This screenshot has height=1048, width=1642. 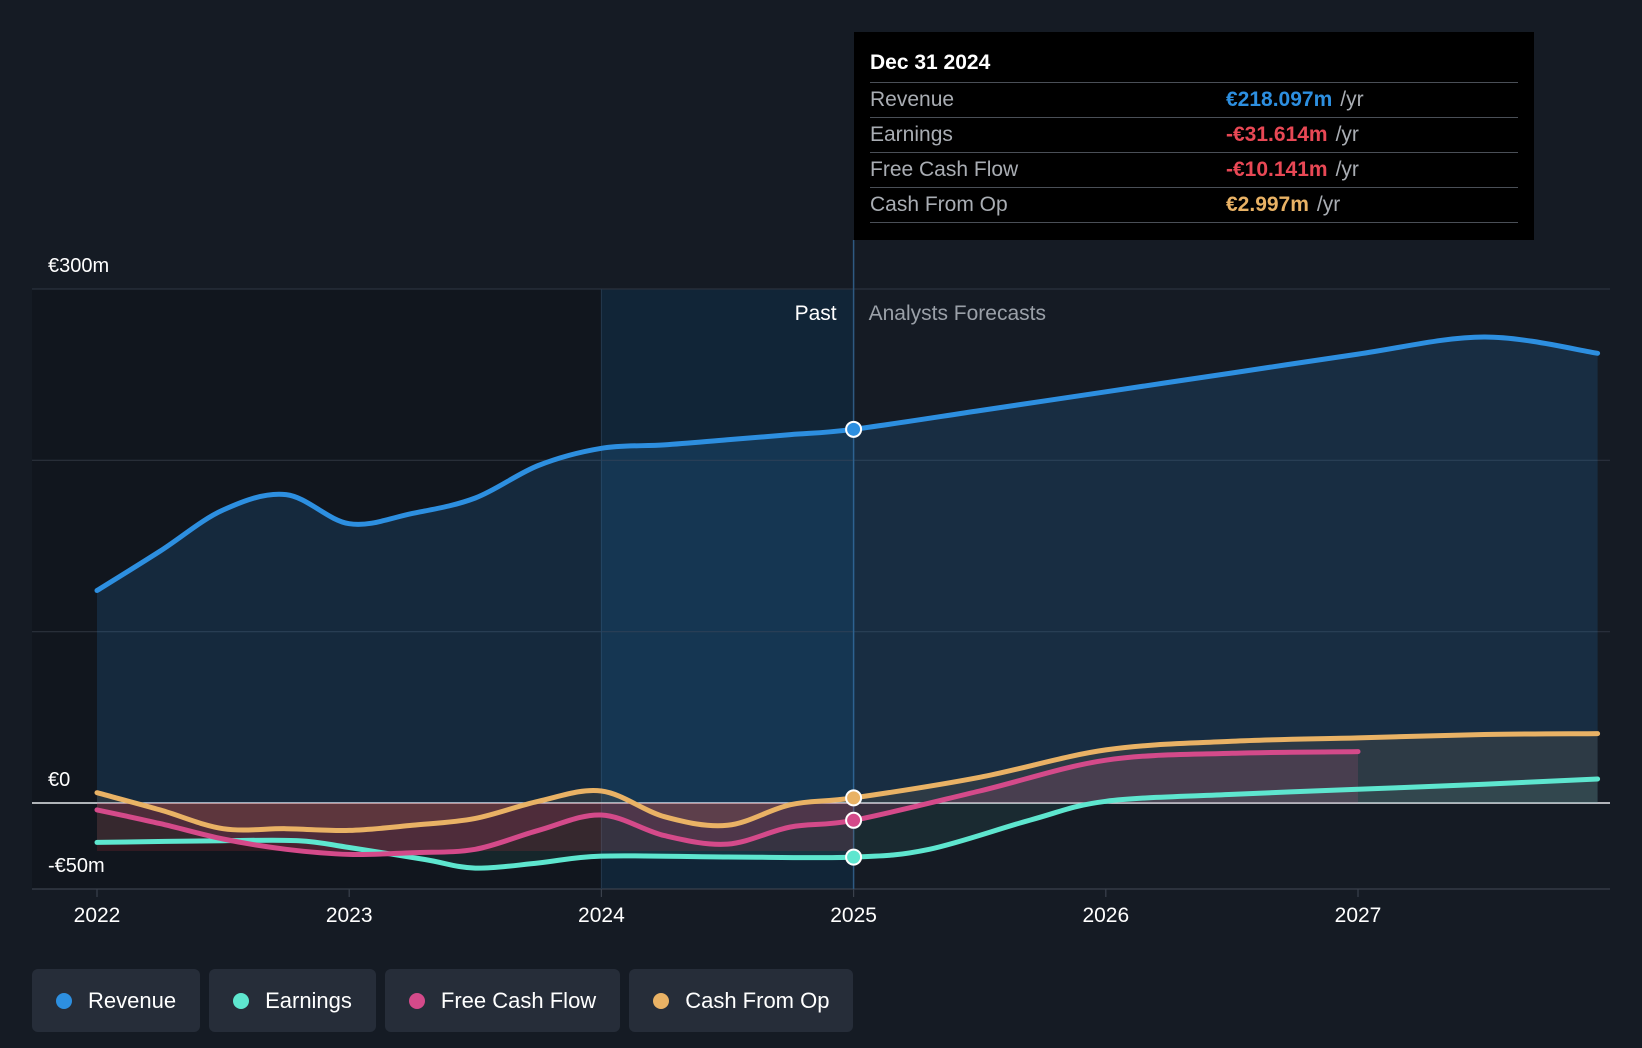 I want to click on legend-item-revenue: Revenue, so click(x=116, y=1000).